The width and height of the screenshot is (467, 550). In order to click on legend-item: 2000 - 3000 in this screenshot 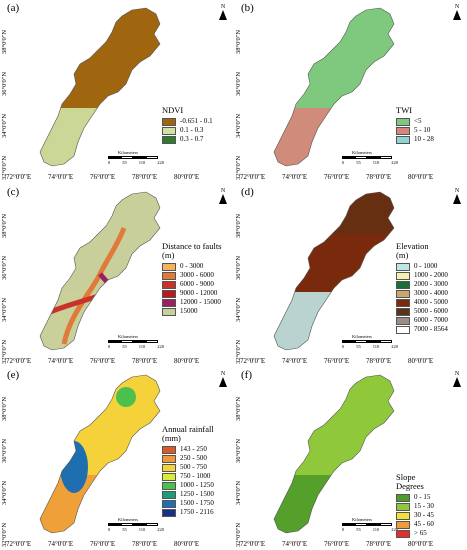, I will do `click(422, 284)`.